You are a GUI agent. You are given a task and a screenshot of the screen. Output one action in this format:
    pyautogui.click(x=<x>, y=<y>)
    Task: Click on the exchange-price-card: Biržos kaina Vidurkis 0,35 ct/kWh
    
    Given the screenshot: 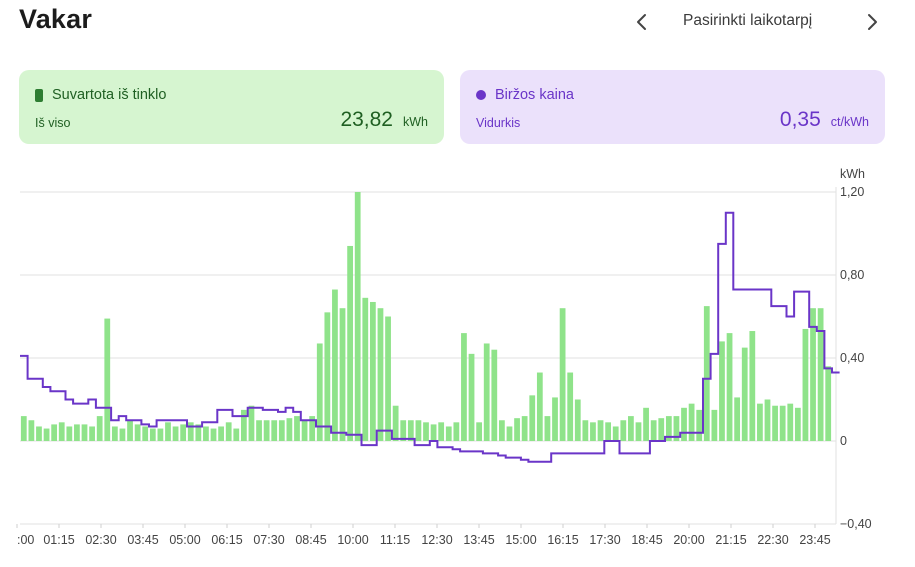 What is the action you would take?
    pyautogui.click(x=672, y=107)
    